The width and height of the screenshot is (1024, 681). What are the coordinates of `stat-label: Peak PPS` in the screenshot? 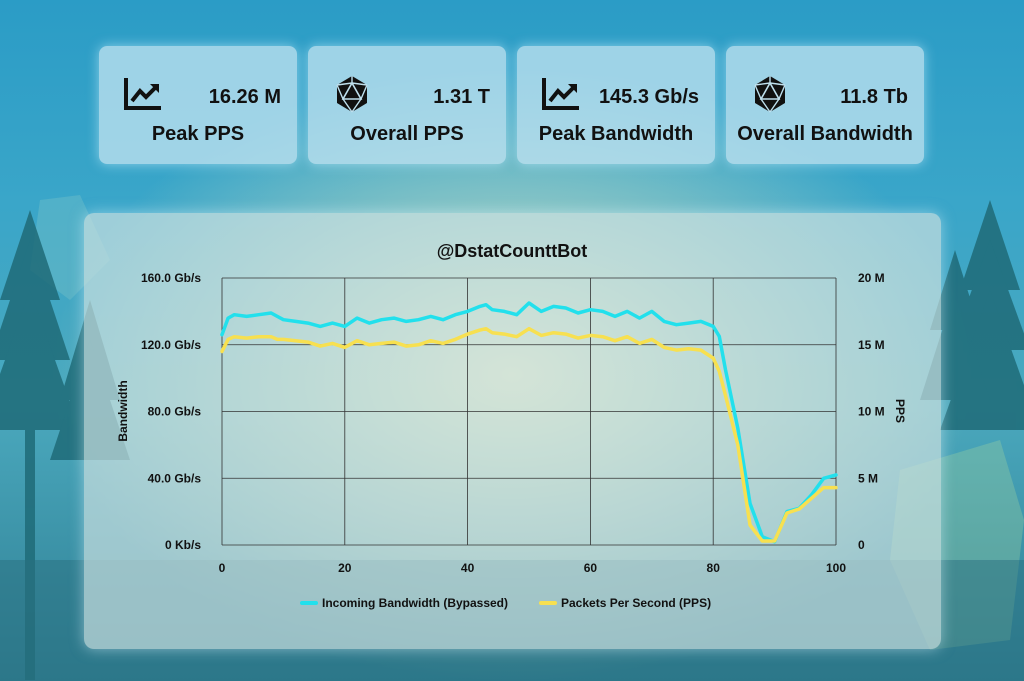 It's located at (198, 134).